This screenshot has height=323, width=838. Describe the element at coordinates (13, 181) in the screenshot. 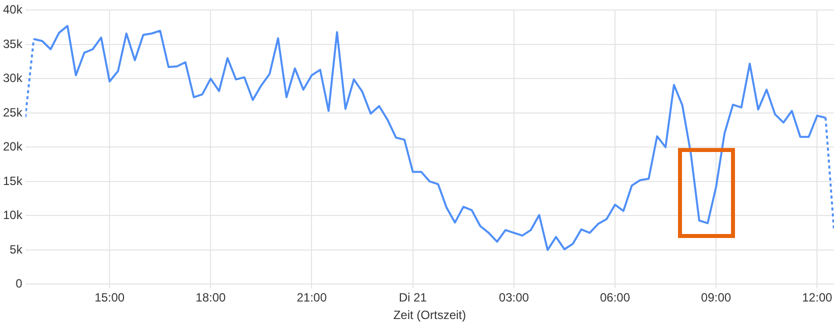

I see `y-tick-label: 15k` at that location.